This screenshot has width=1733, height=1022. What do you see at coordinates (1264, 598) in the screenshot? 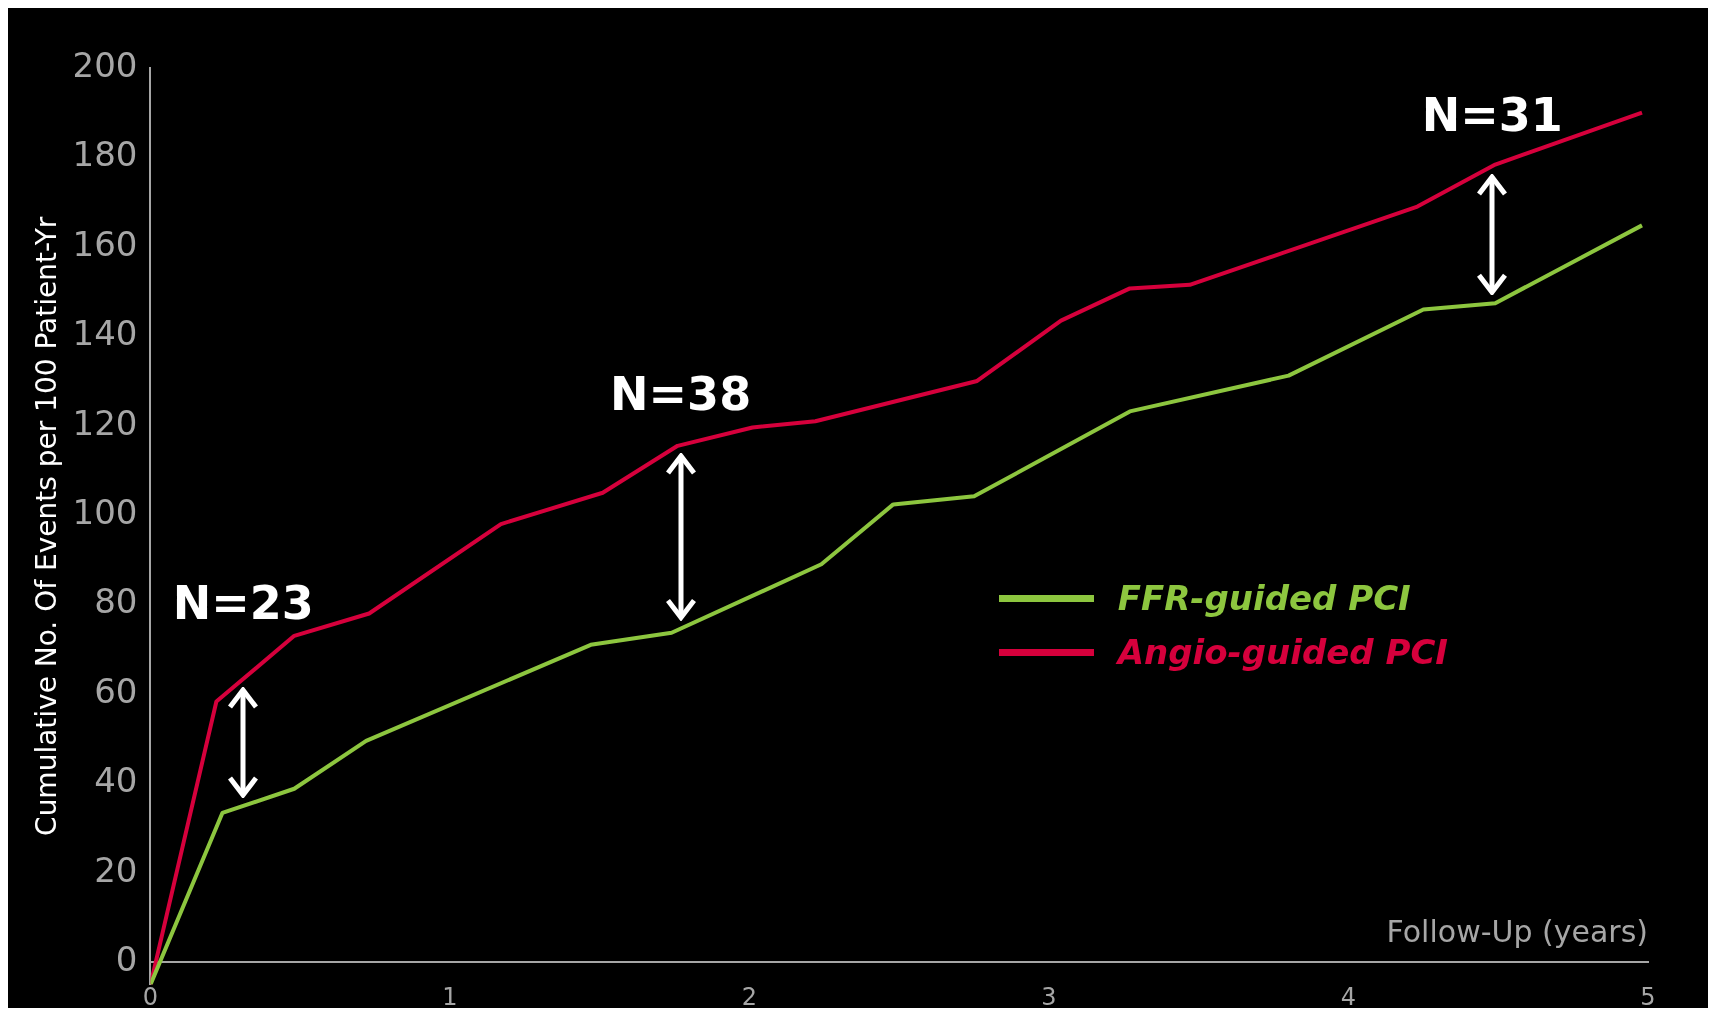
I see `legend-label: FFR-guided PCI` at bounding box center [1264, 598].